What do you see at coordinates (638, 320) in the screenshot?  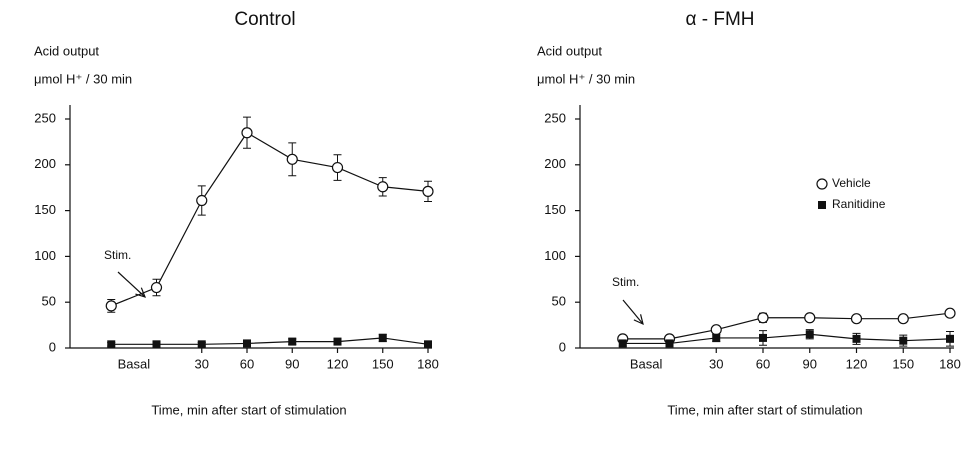 I see `arrow-head` at bounding box center [638, 320].